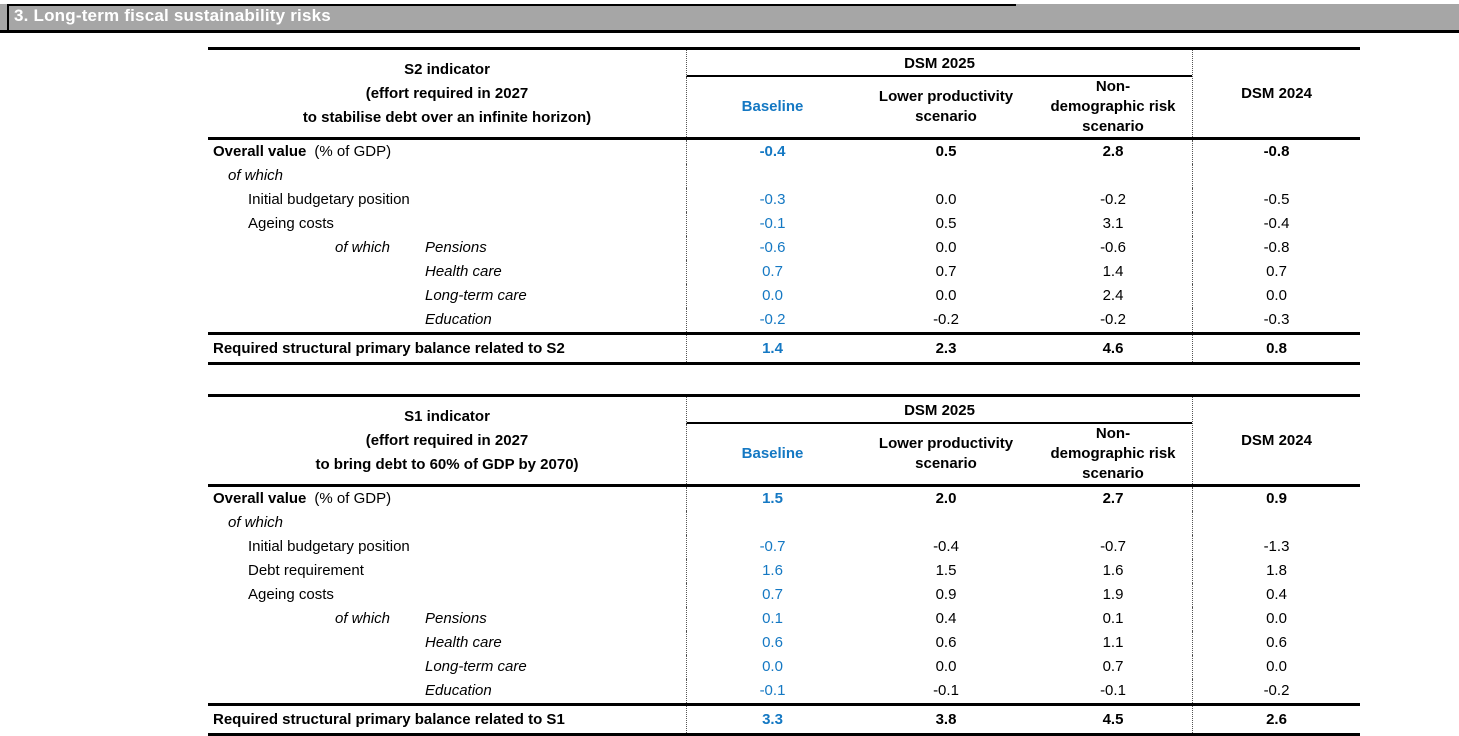  I want to click on value-dsm-2024: 1.8, so click(1276, 571).